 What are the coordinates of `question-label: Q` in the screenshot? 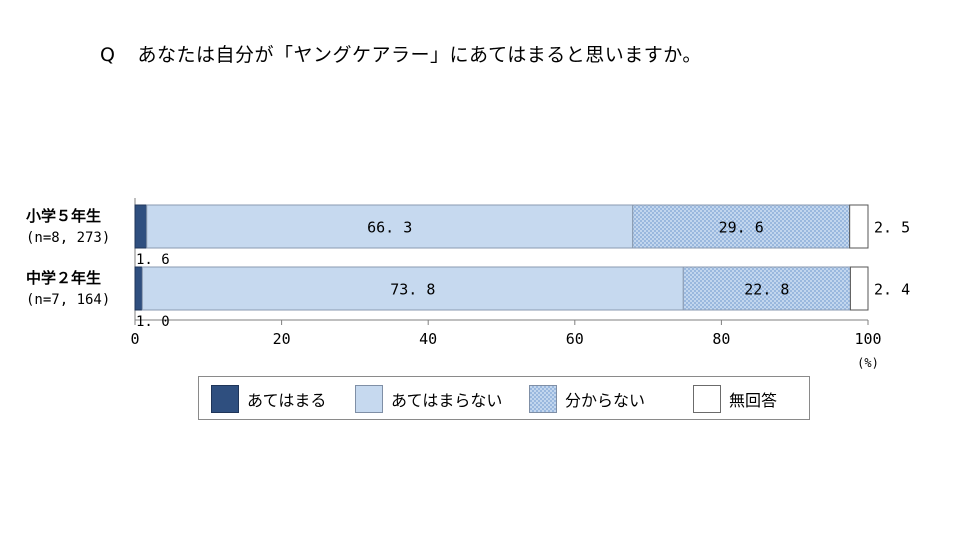 It's located at (108, 55).